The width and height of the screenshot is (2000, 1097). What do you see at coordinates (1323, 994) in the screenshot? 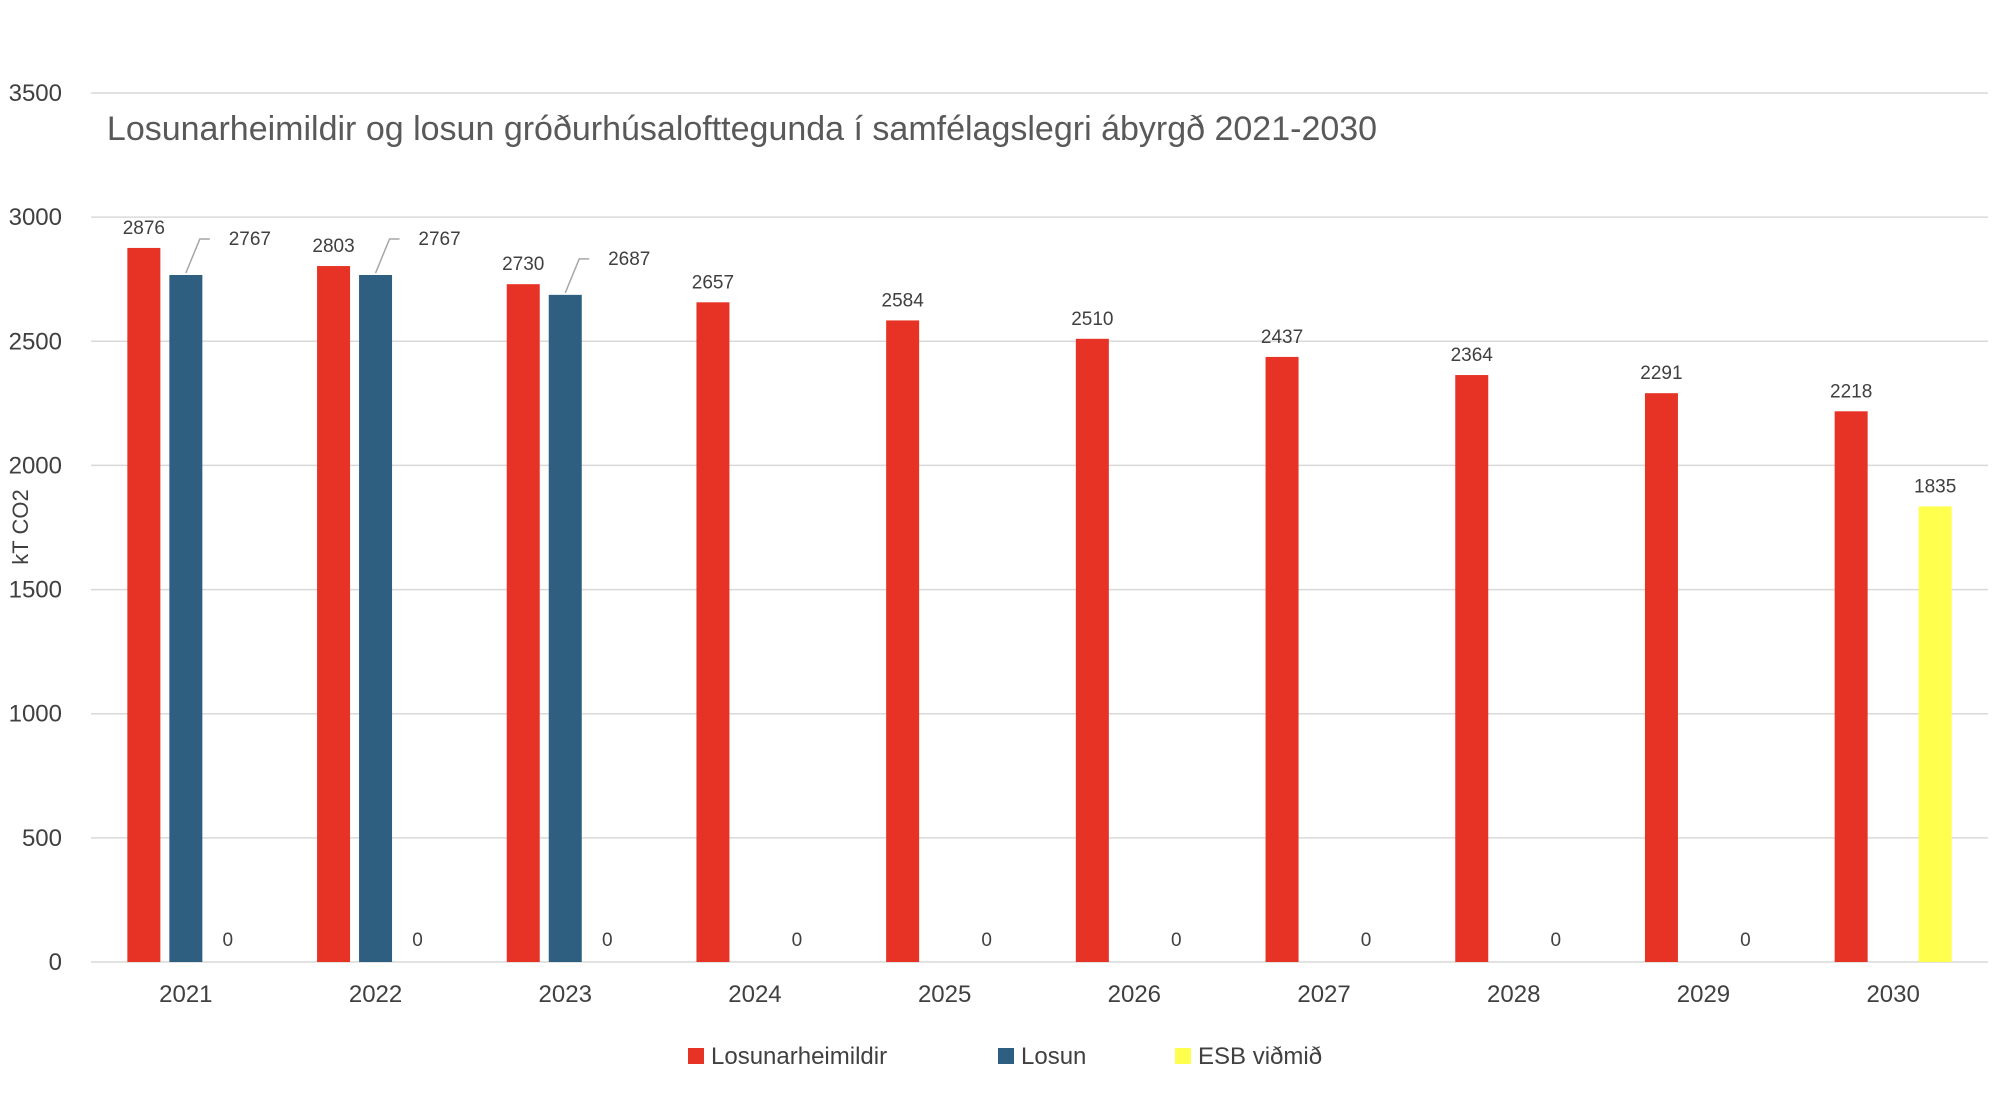
I see `x-tick-label: 2027` at bounding box center [1323, 994].